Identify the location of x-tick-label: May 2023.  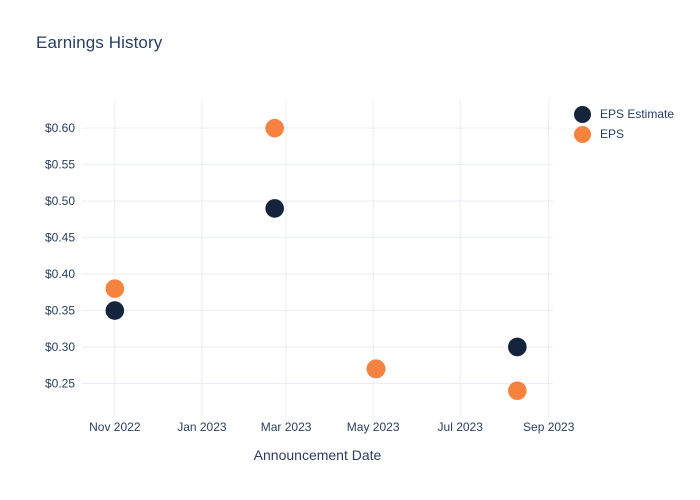
(373, 427).